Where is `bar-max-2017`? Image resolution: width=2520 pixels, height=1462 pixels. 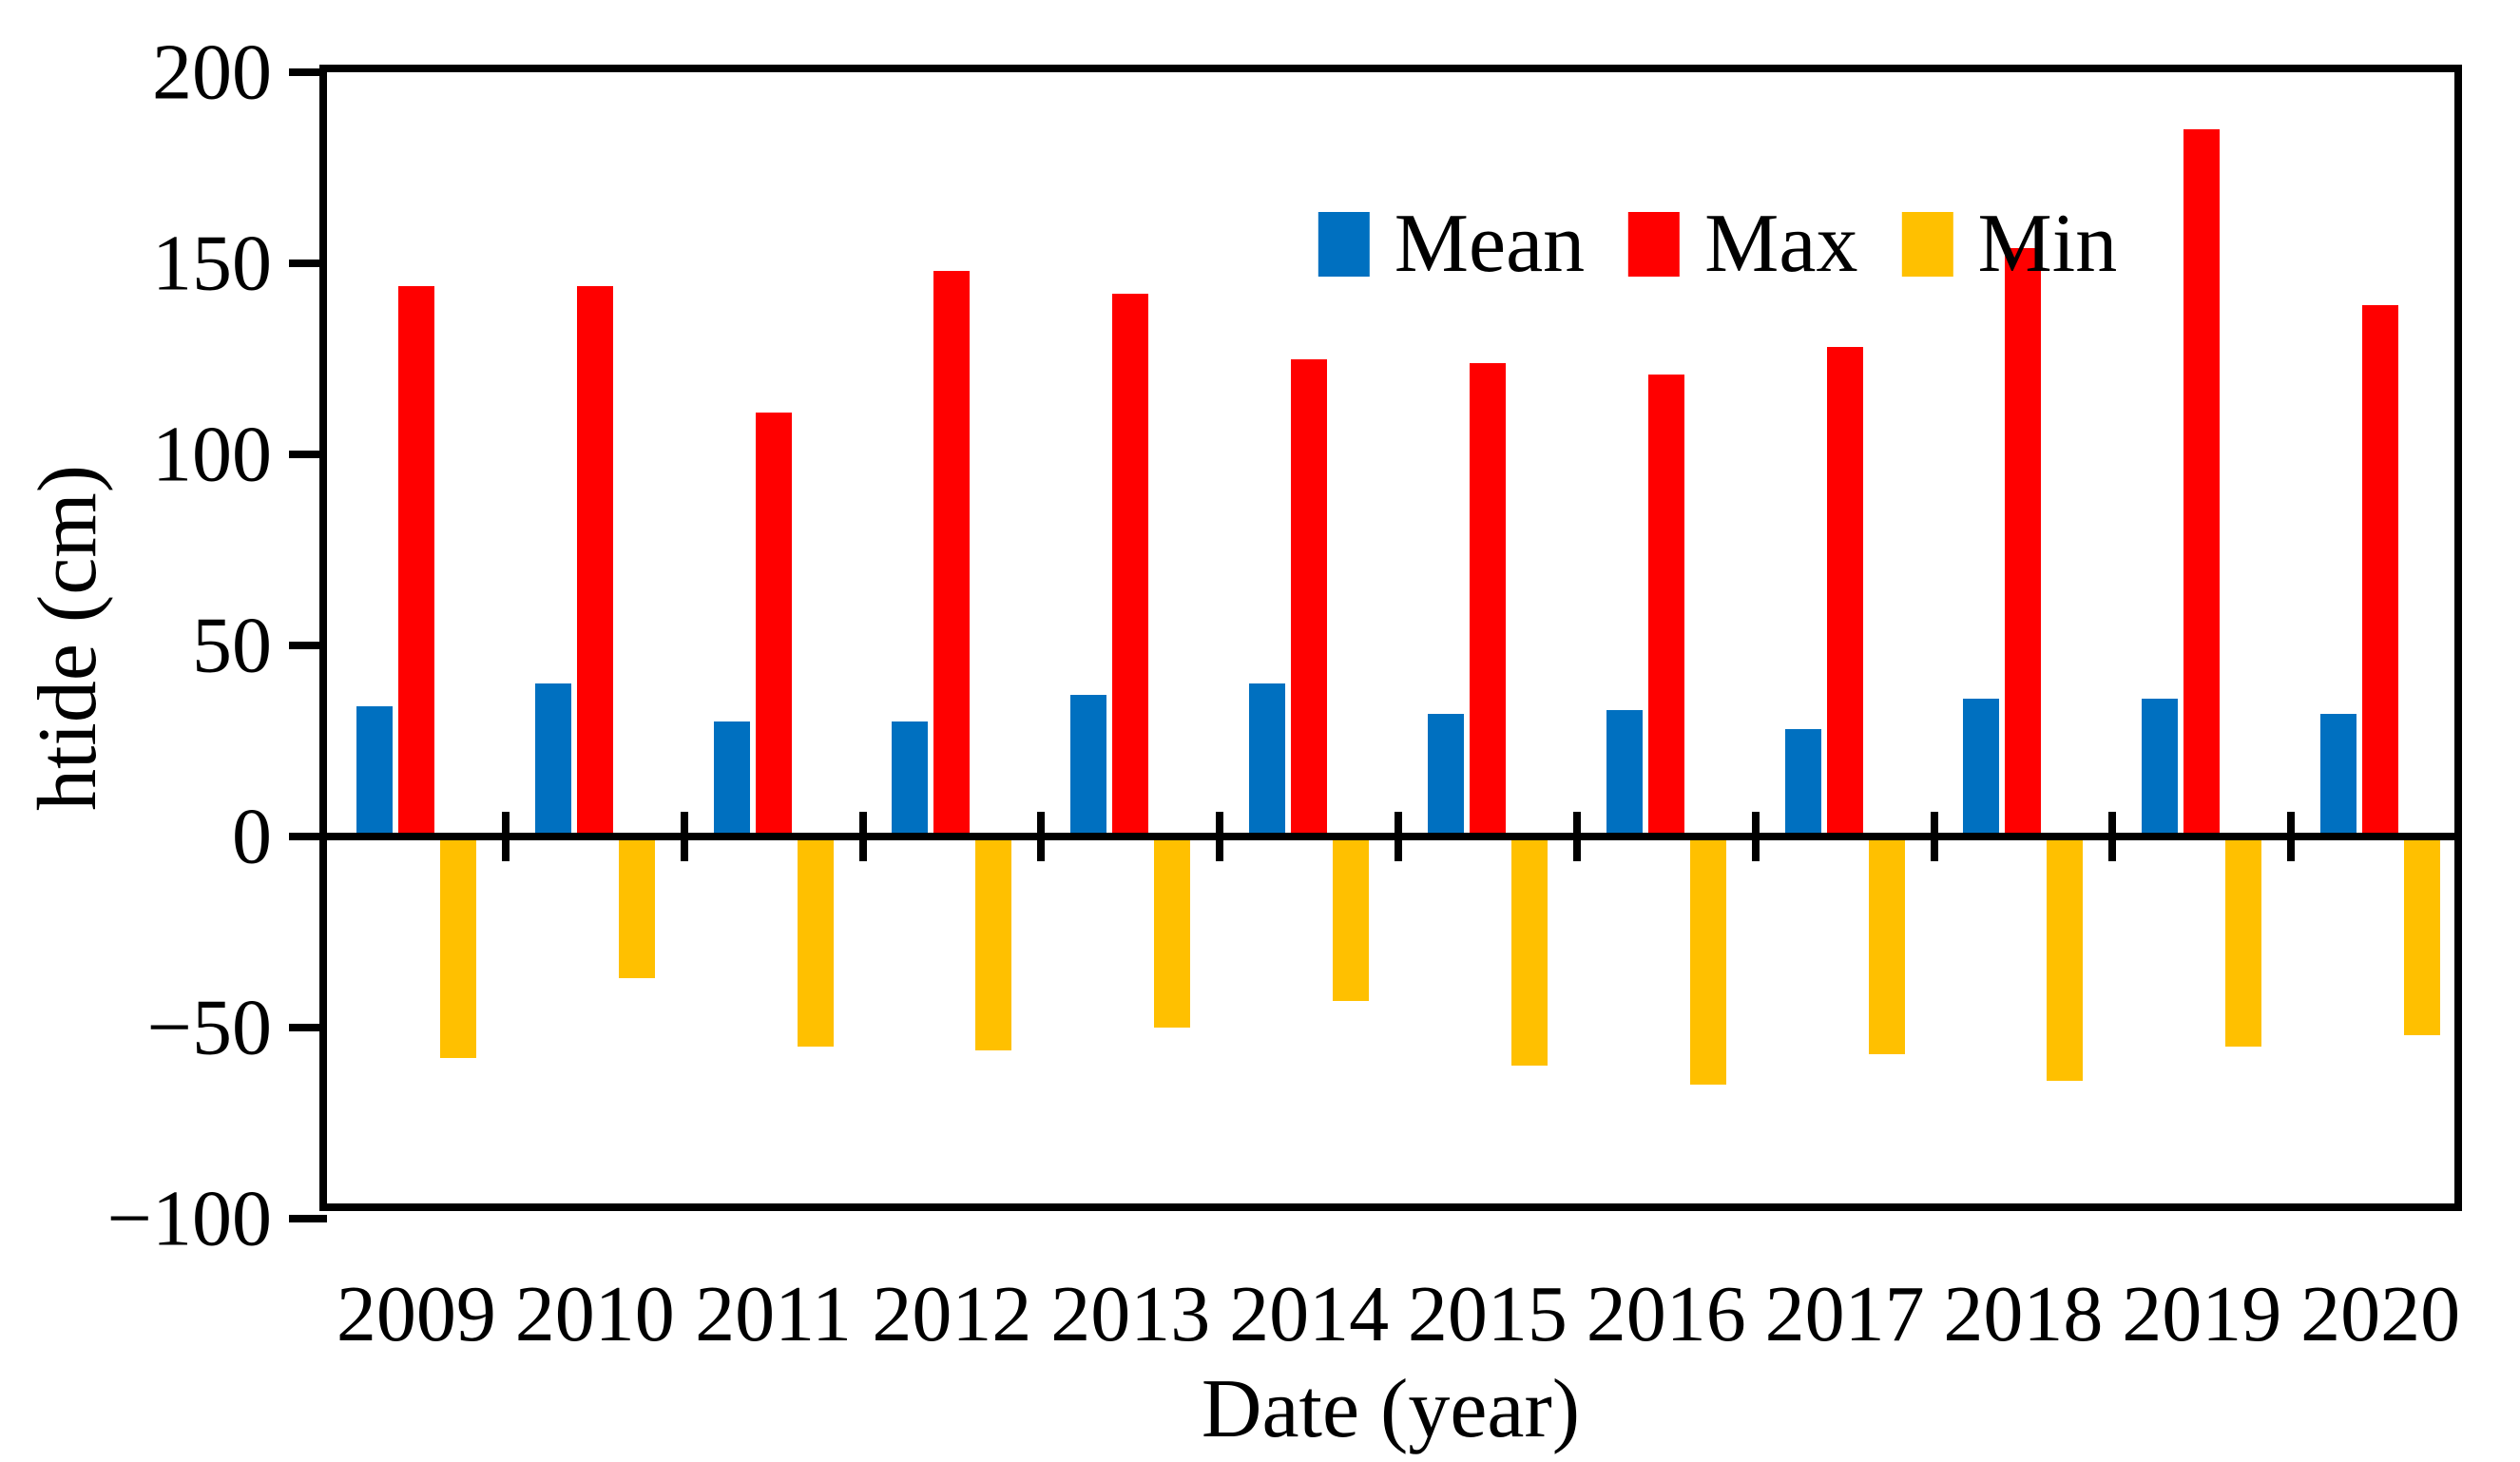
bar-max-2017 is located at coordinates (1845, 592).